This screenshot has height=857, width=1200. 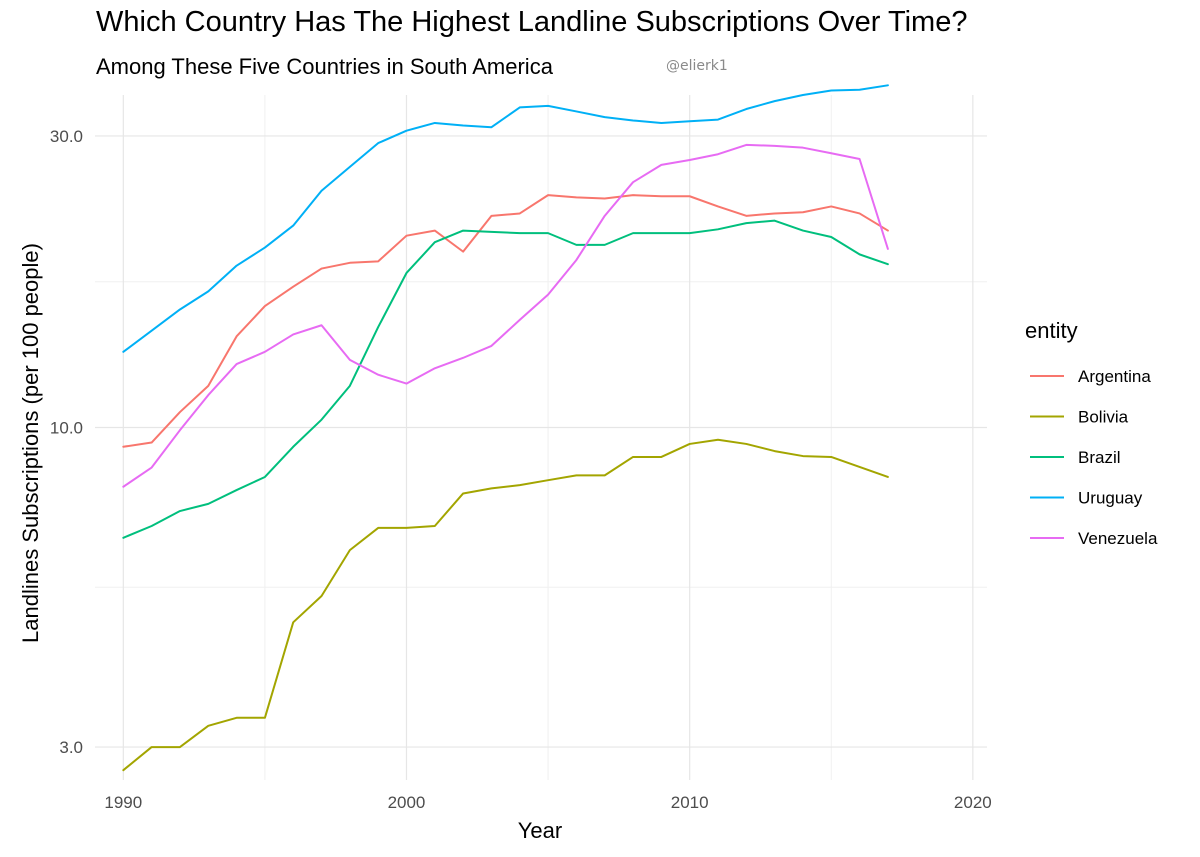 I want to click on y-tick-label: 30.0, so click(x=66, y=136).